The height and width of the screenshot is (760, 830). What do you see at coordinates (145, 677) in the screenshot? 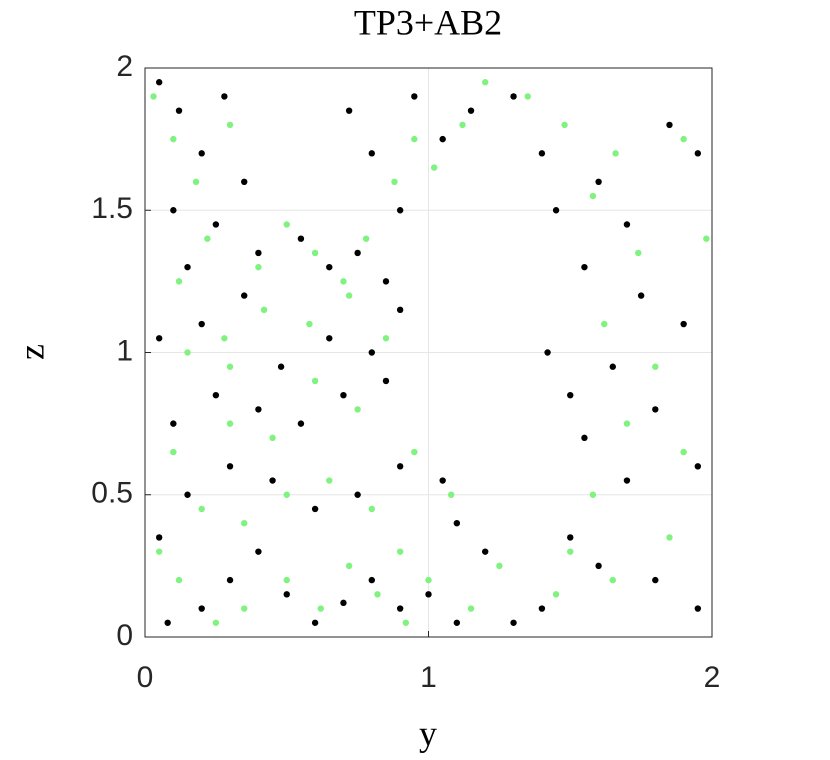
I see `x-tick-label: 0` at bounding box center [145, 677].